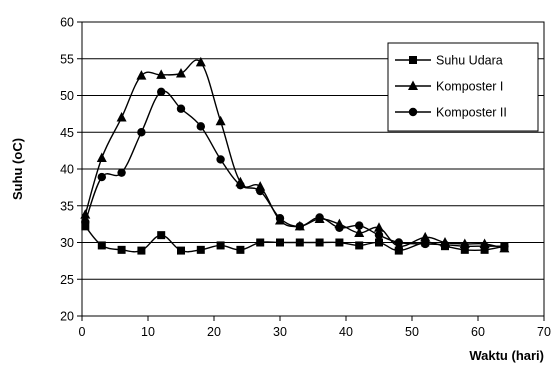 This screenshot has width=553, height=381. What do you see at coordinates (469, 61) in the screenshot?
I see `legend-label-0: Suhu Udara` at bounding box center [469, 61].